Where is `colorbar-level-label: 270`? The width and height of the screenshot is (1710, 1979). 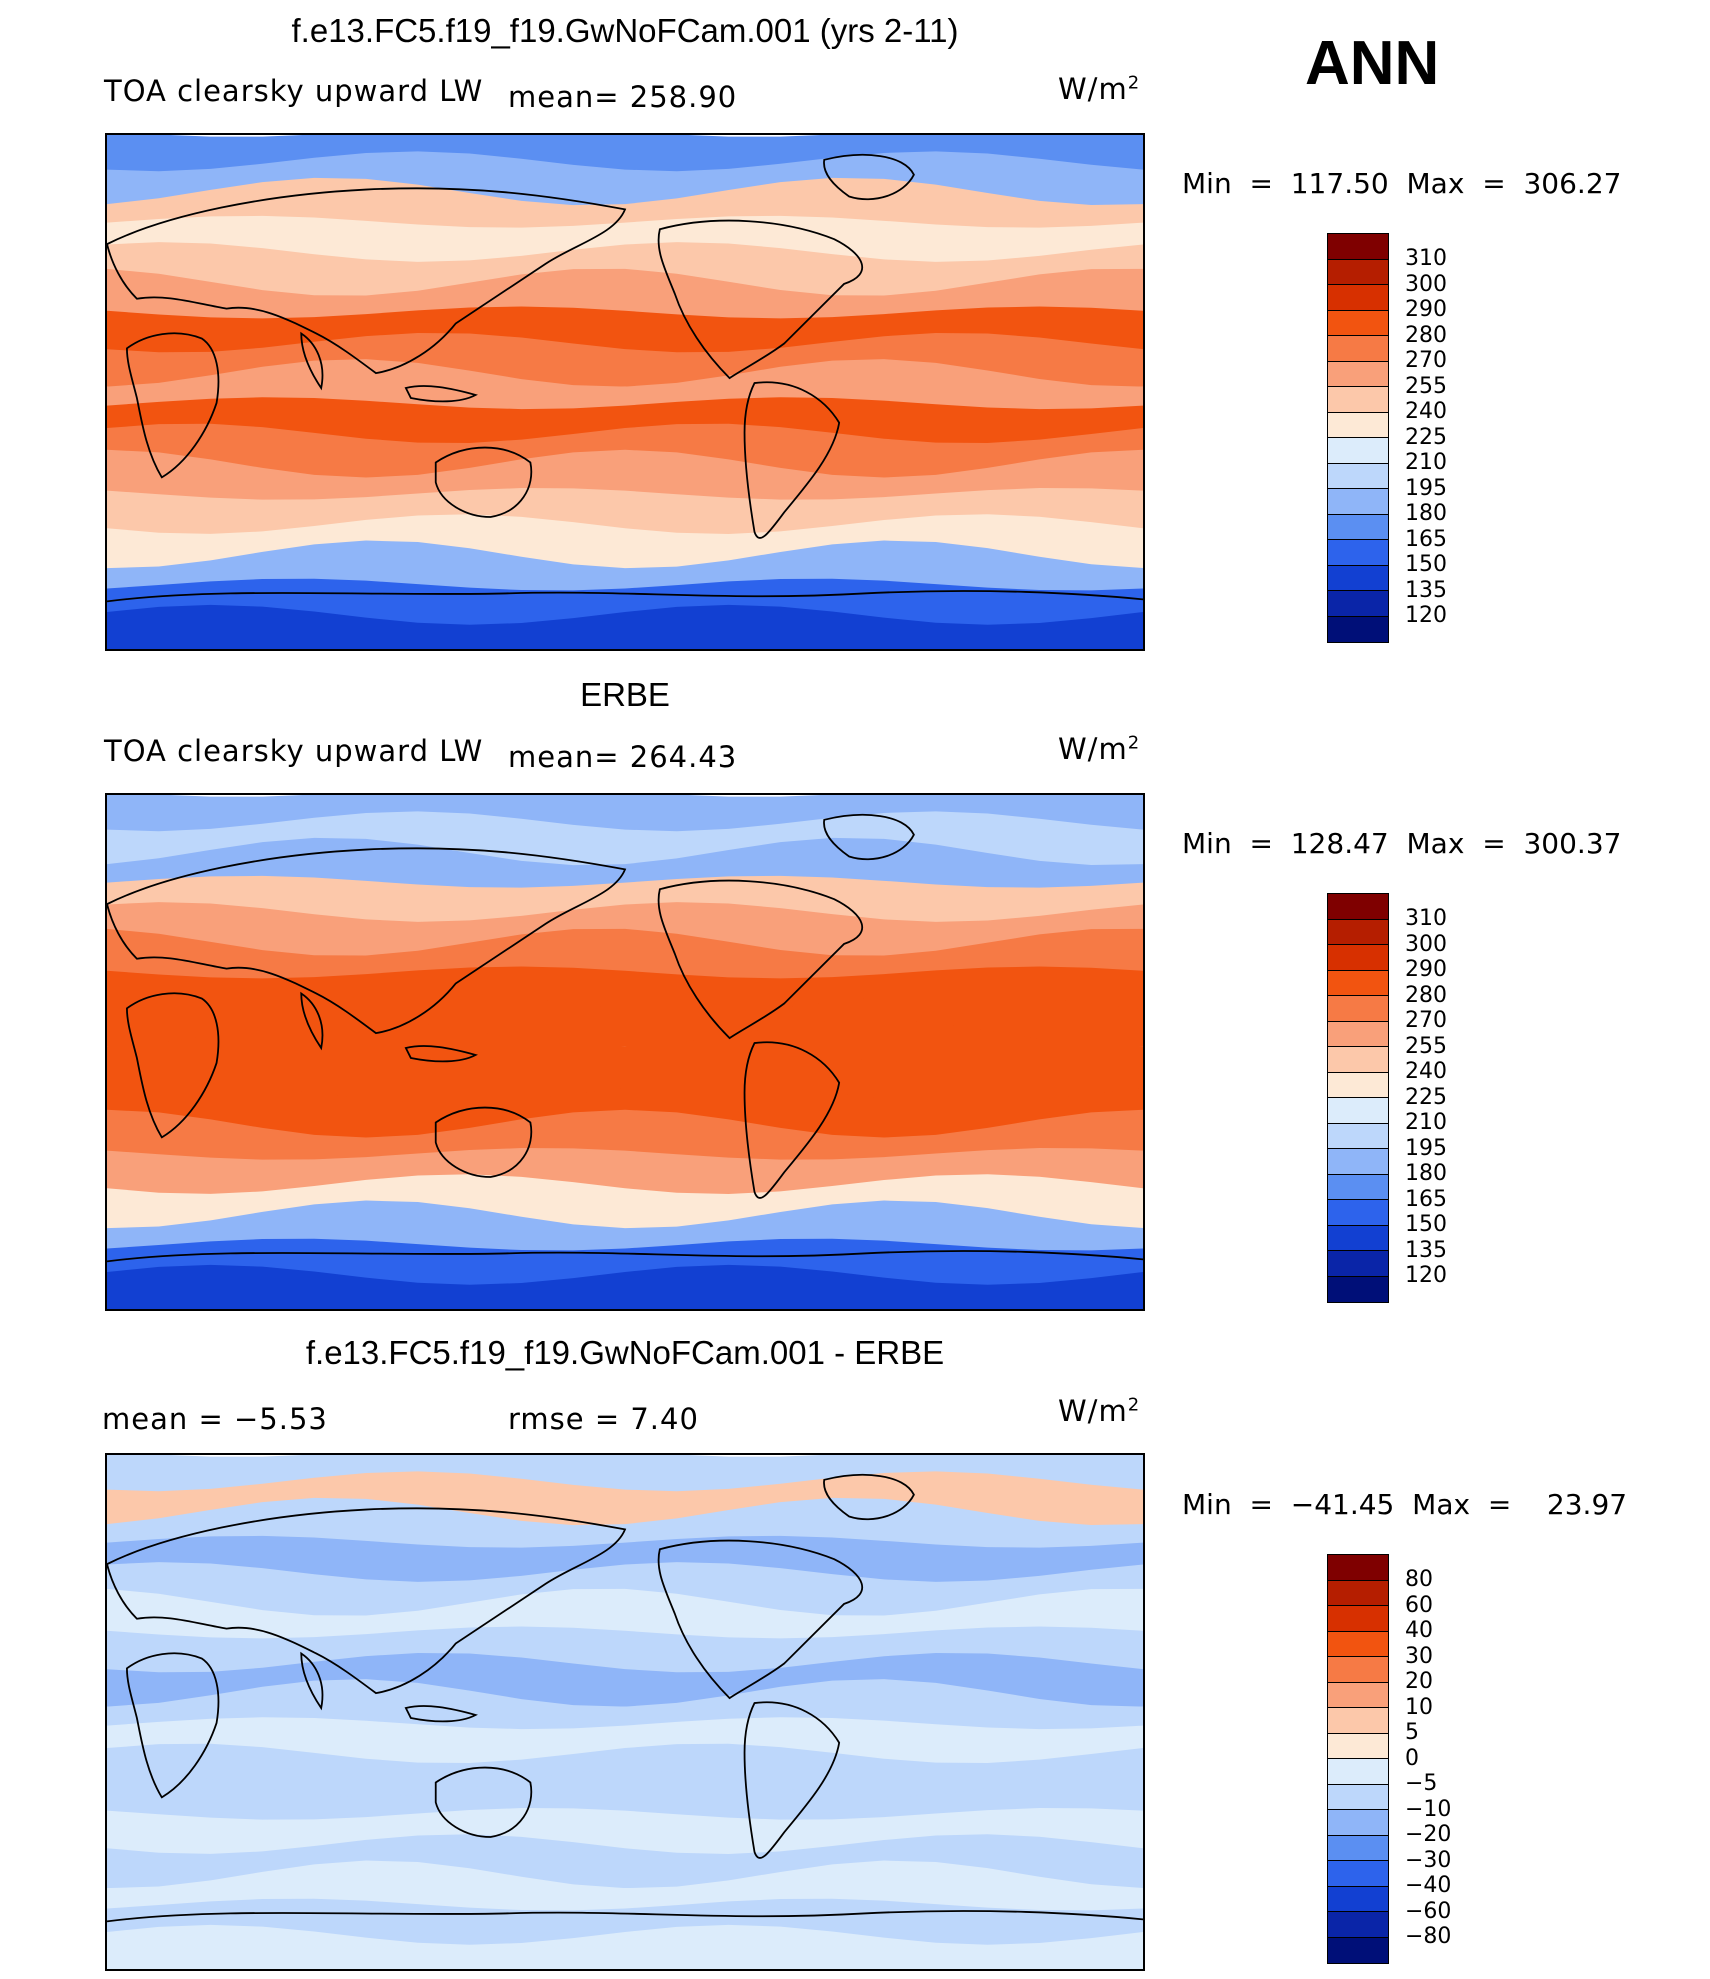
colorbar-level-label: 270 is located at coordinates (1426, 360).